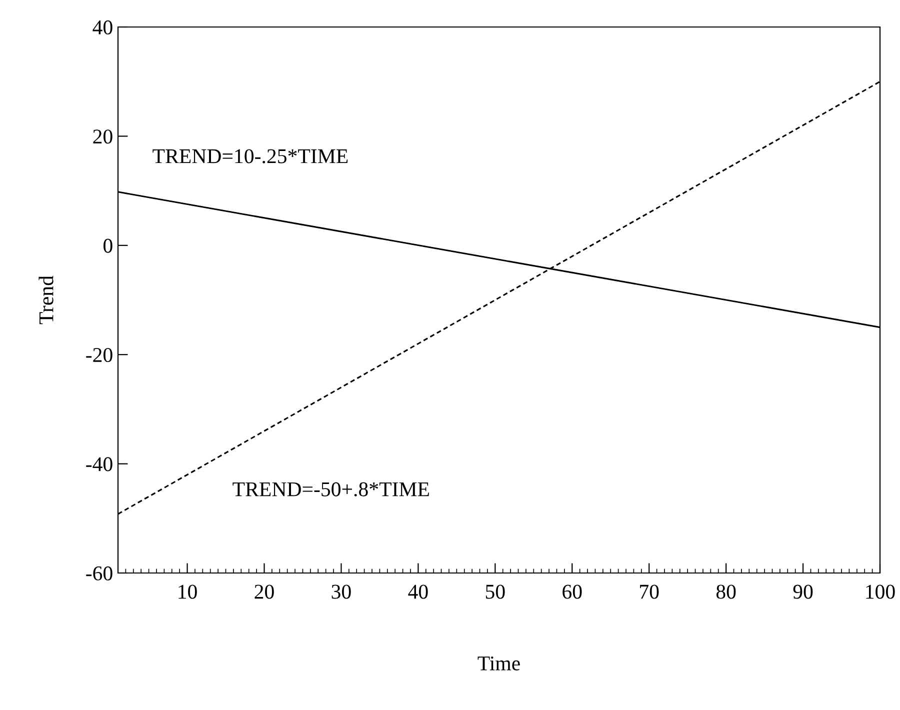 This screenshot has height=710, width=900. What do you see at coordinates (341, 591) in the screenshot?
I see `x-tick-label: 30` at bounding box center [341, 591].